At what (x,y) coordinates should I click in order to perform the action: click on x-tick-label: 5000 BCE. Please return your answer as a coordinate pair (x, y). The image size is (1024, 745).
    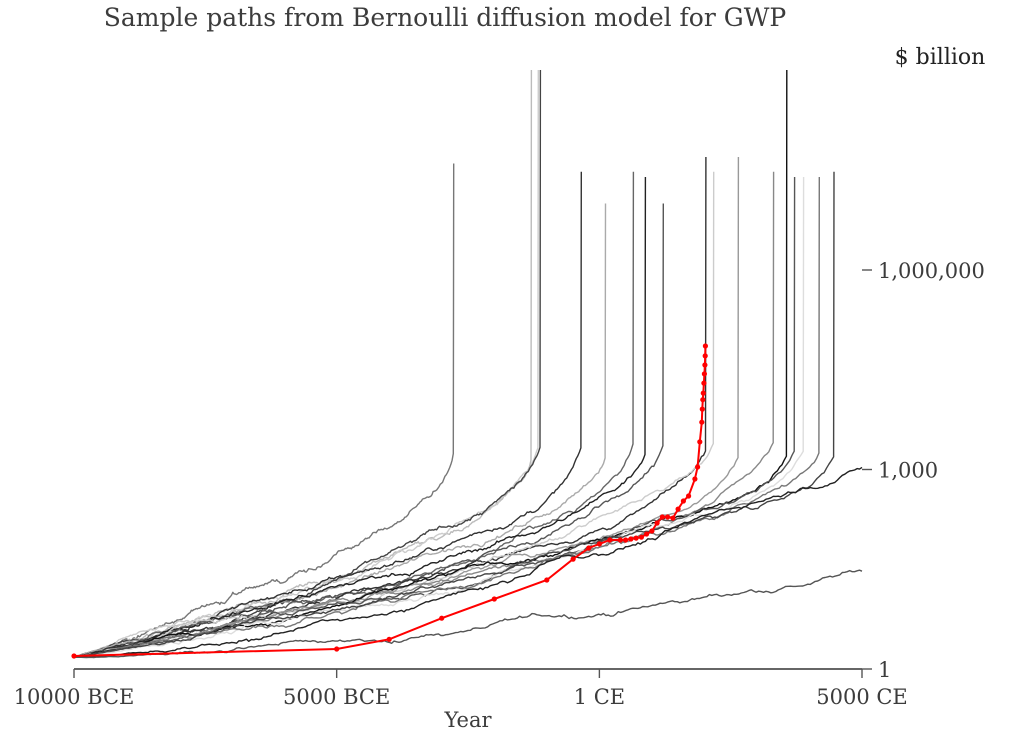
    Looking at the image, I should click on (336, 697).